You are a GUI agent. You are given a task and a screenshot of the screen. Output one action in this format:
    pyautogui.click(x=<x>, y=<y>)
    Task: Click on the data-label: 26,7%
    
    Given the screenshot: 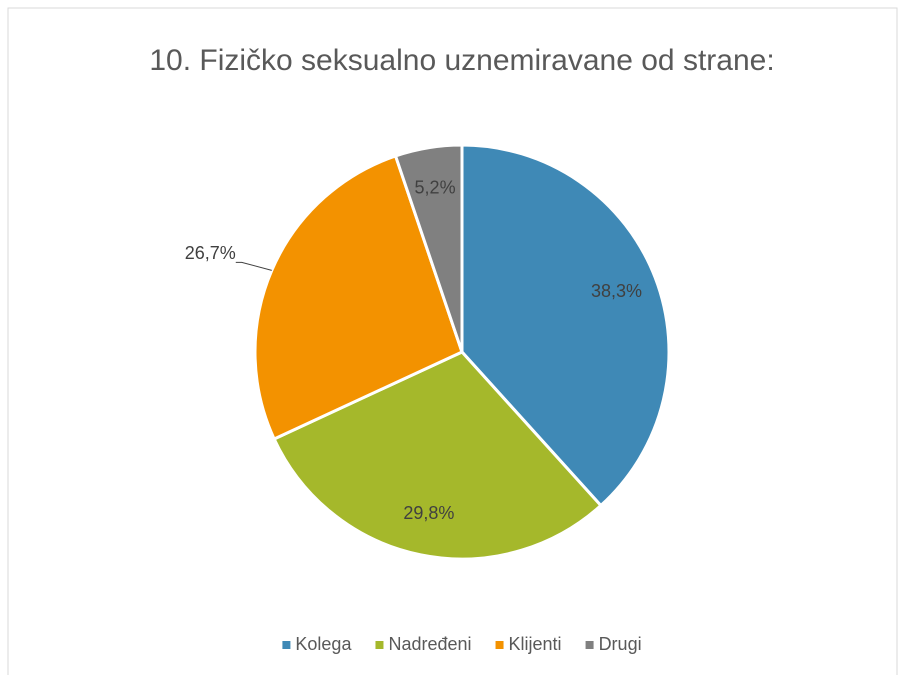 What is the action you would take?
    pyautogui.click(x=210, y=253)
    